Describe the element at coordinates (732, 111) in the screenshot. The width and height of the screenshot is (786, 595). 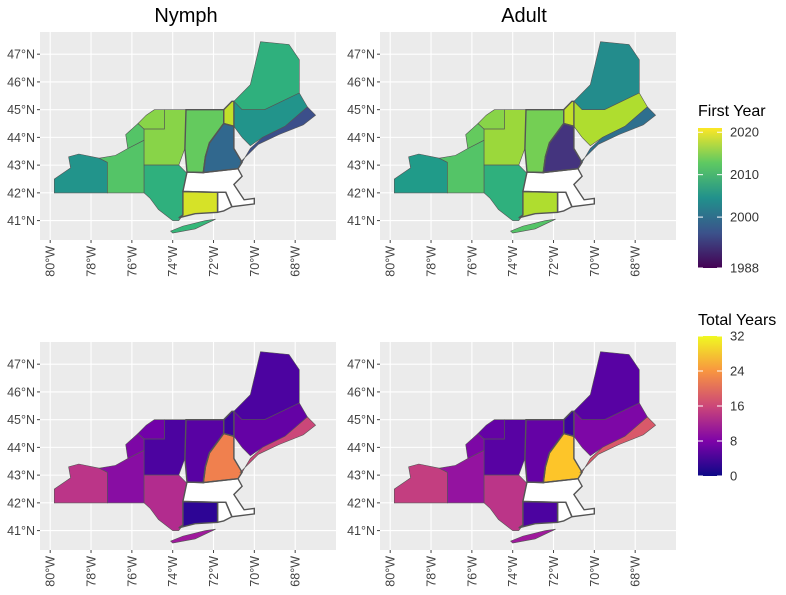
I see `legend-first-year-title: First Year` at that location.